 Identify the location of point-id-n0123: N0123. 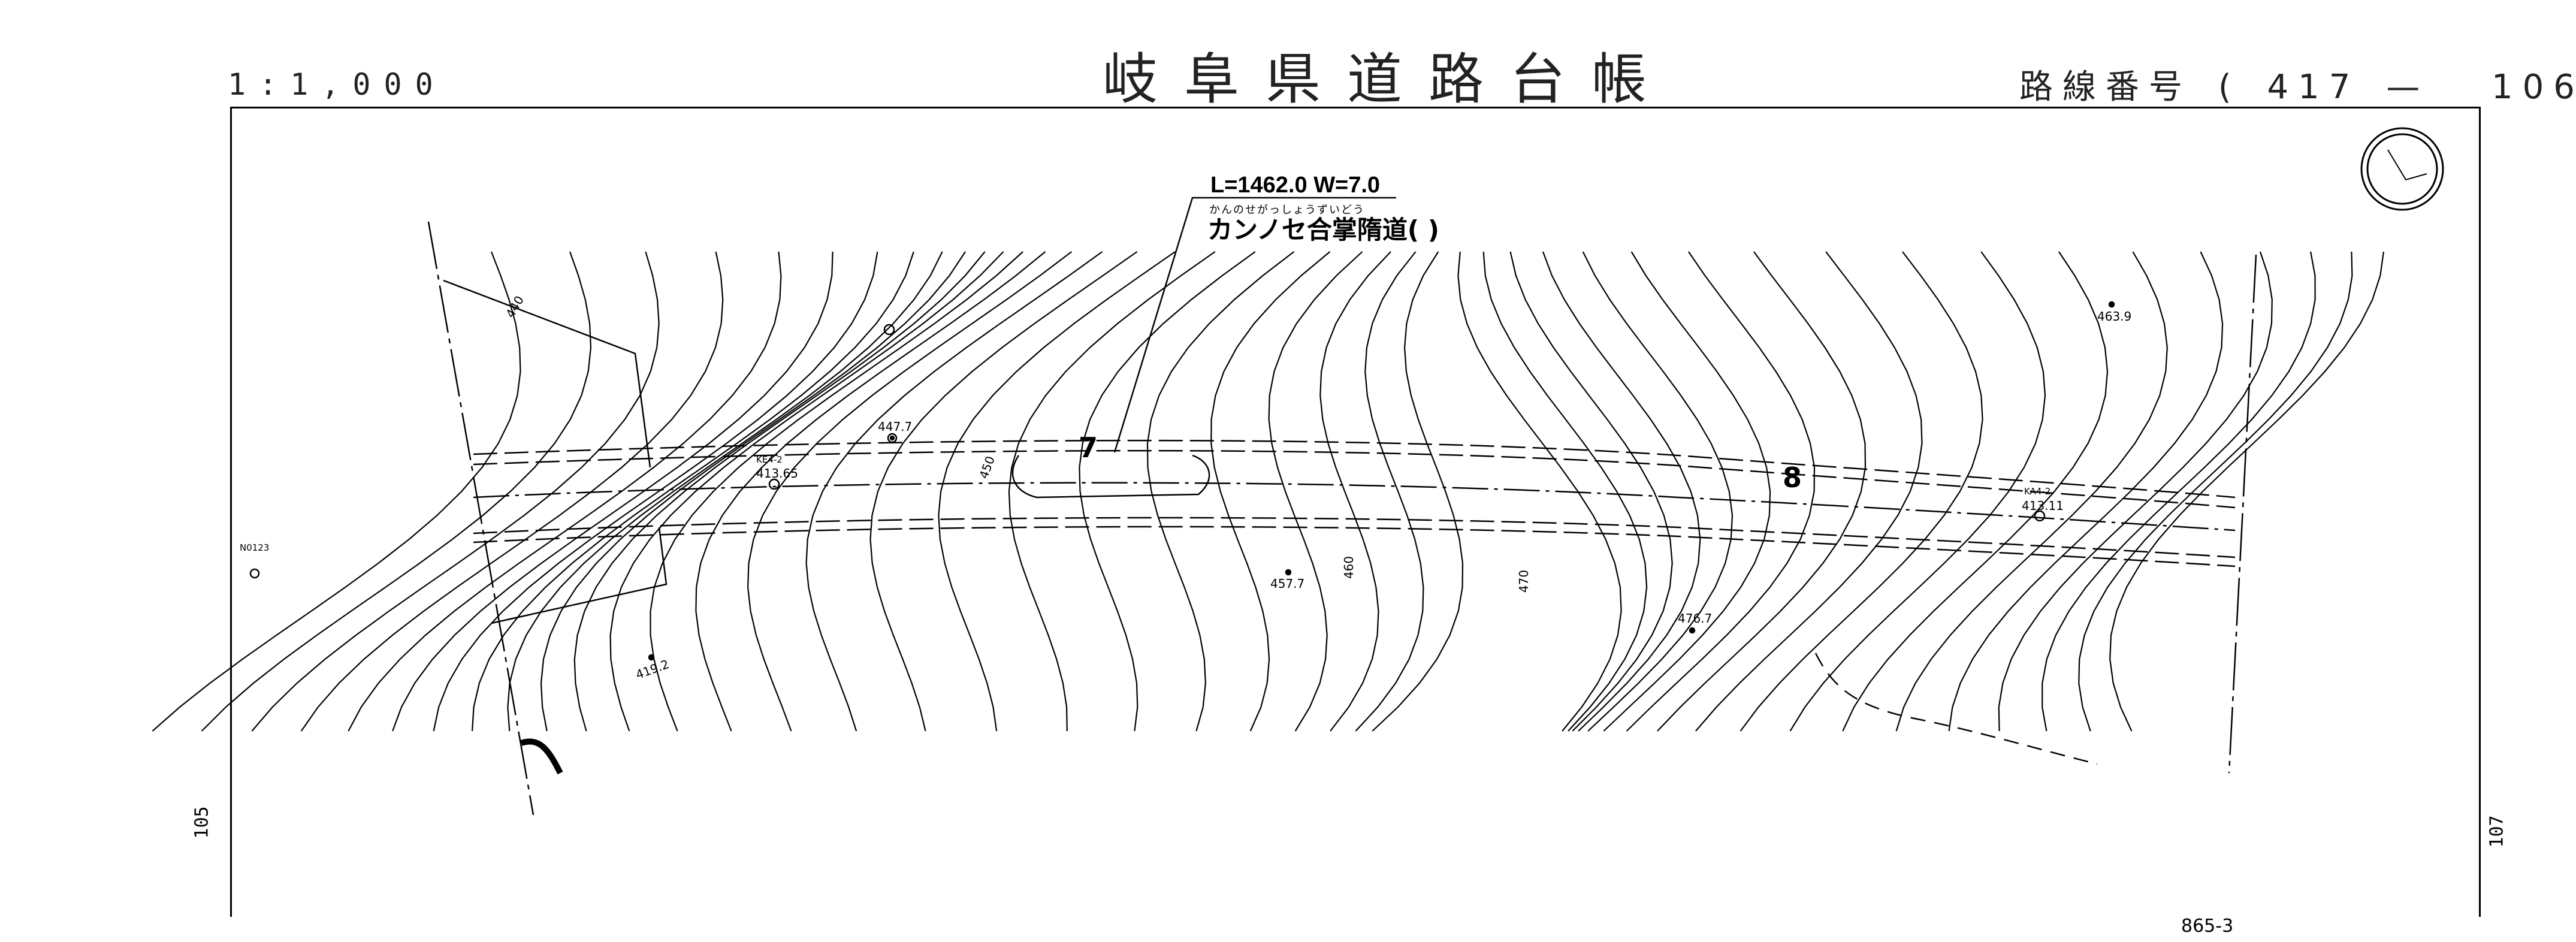
(255, 548).